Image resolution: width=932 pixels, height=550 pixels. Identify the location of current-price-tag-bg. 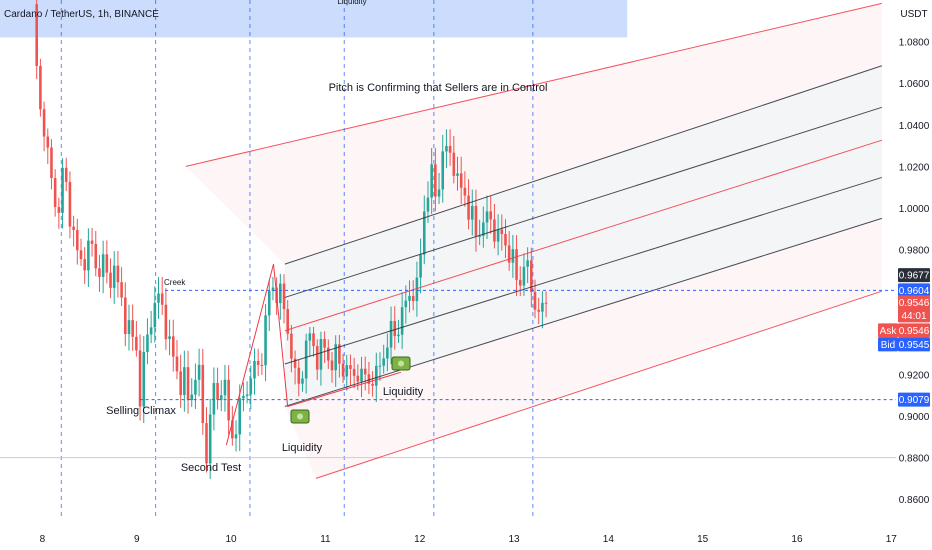
(914, 302).